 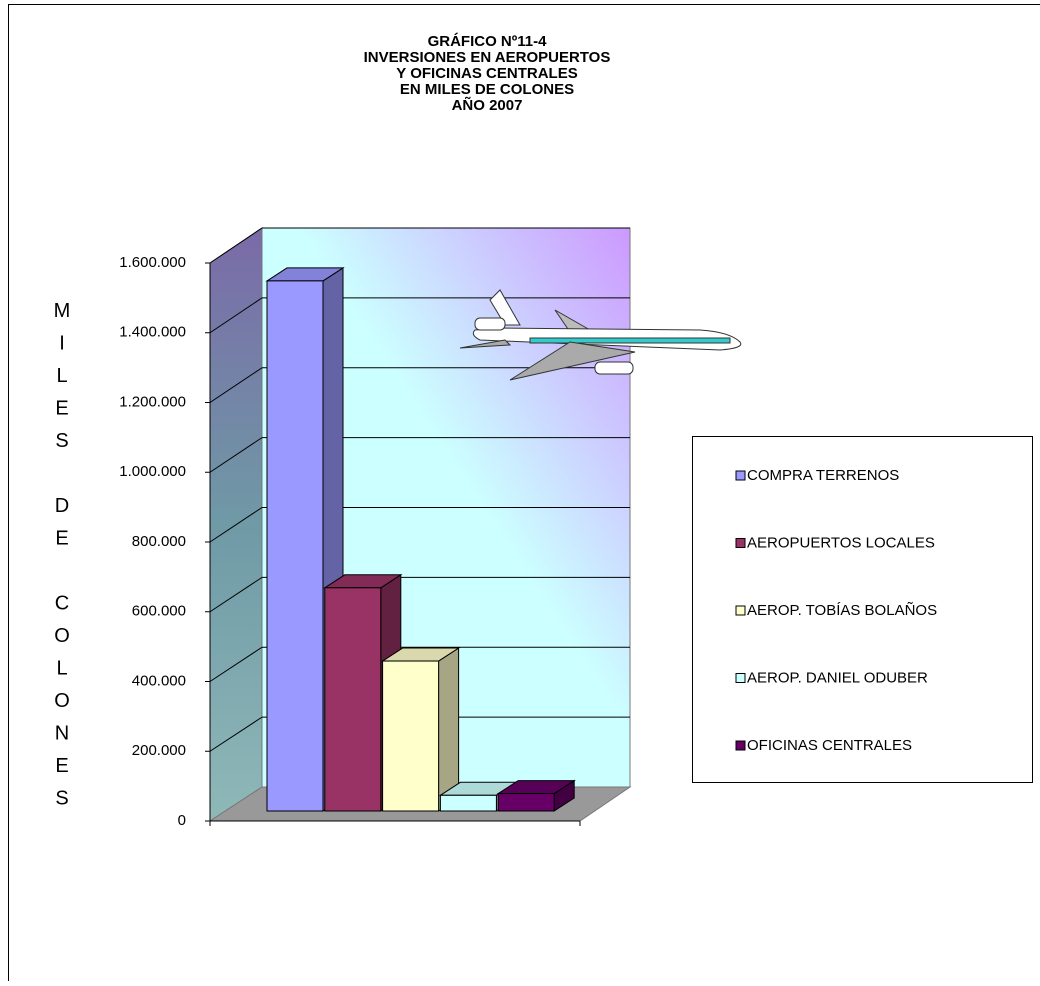 What do you see at coordinates (159, 750) in the screenshot?
I see `y-tick-label: 200.000` at bounding box center [159, 750].